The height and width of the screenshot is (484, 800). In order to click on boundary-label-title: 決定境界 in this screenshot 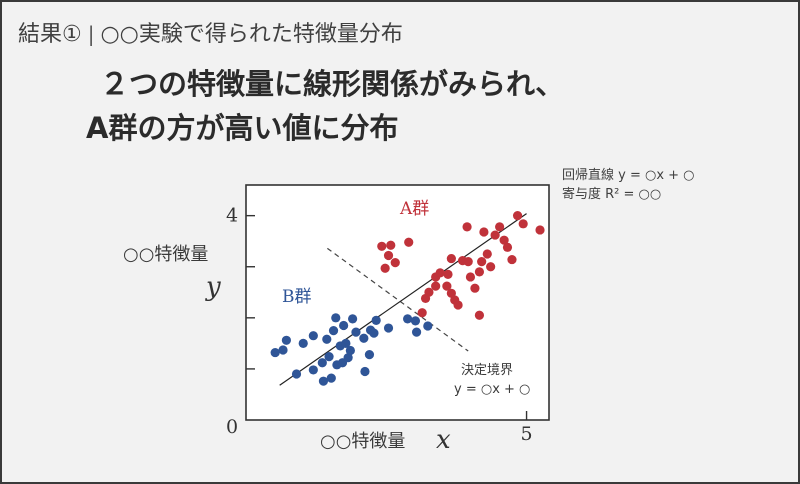, I will do `click(487, 370)`.